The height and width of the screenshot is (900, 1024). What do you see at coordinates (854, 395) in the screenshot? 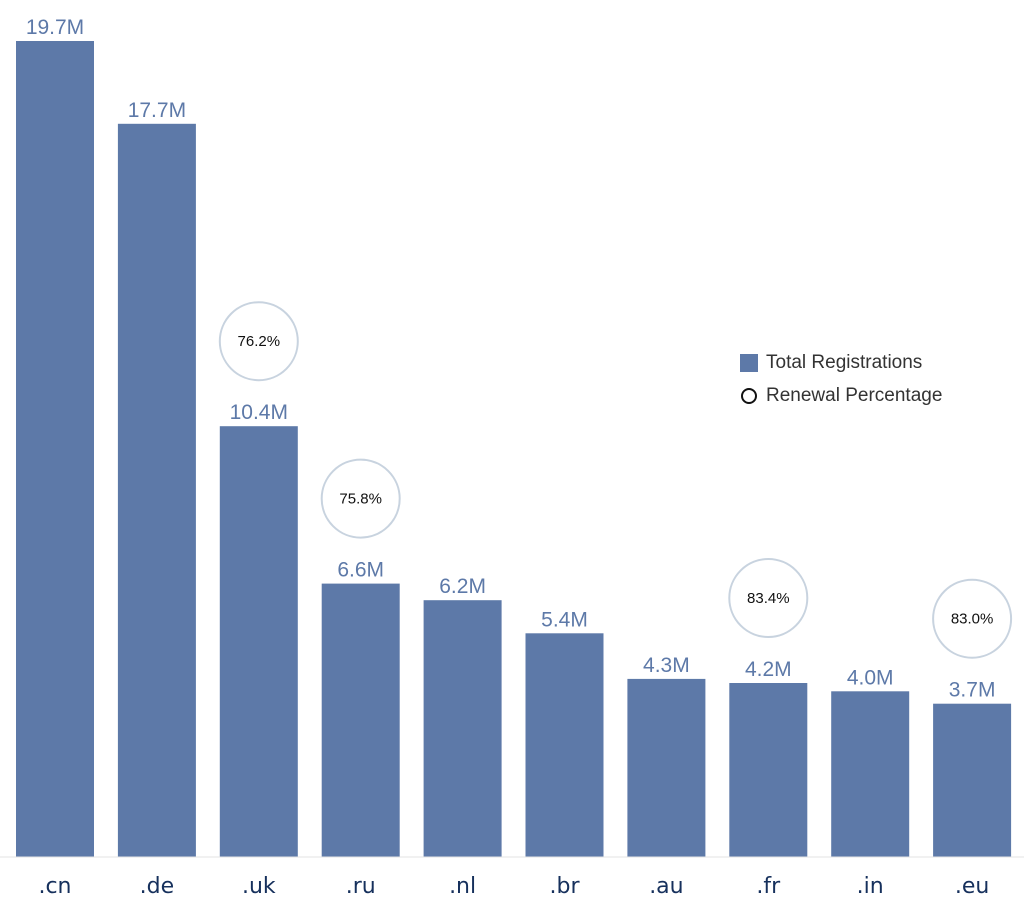
I see `legend-label: Renewal Percentage` at bounding box center [854, 395].